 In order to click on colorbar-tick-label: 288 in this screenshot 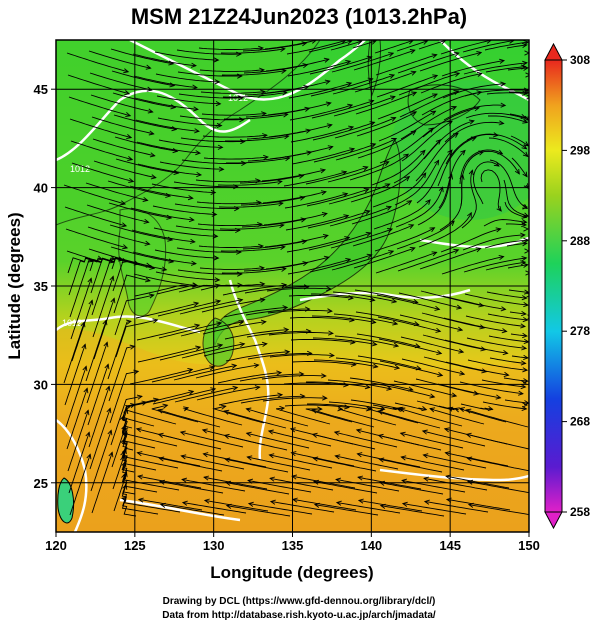, I will do `click(580, 241)`.